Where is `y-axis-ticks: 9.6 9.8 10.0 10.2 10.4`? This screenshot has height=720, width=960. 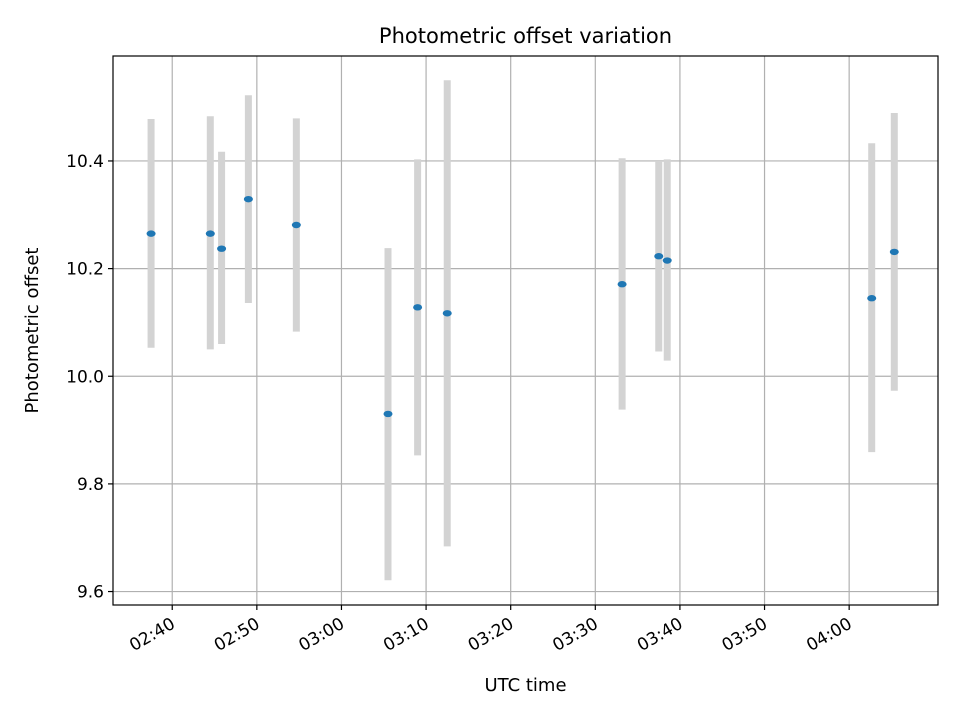 y-axis-ticks: 9.6 9.8 10.0 10.2 10.4 is located at coordinates (89, 377).